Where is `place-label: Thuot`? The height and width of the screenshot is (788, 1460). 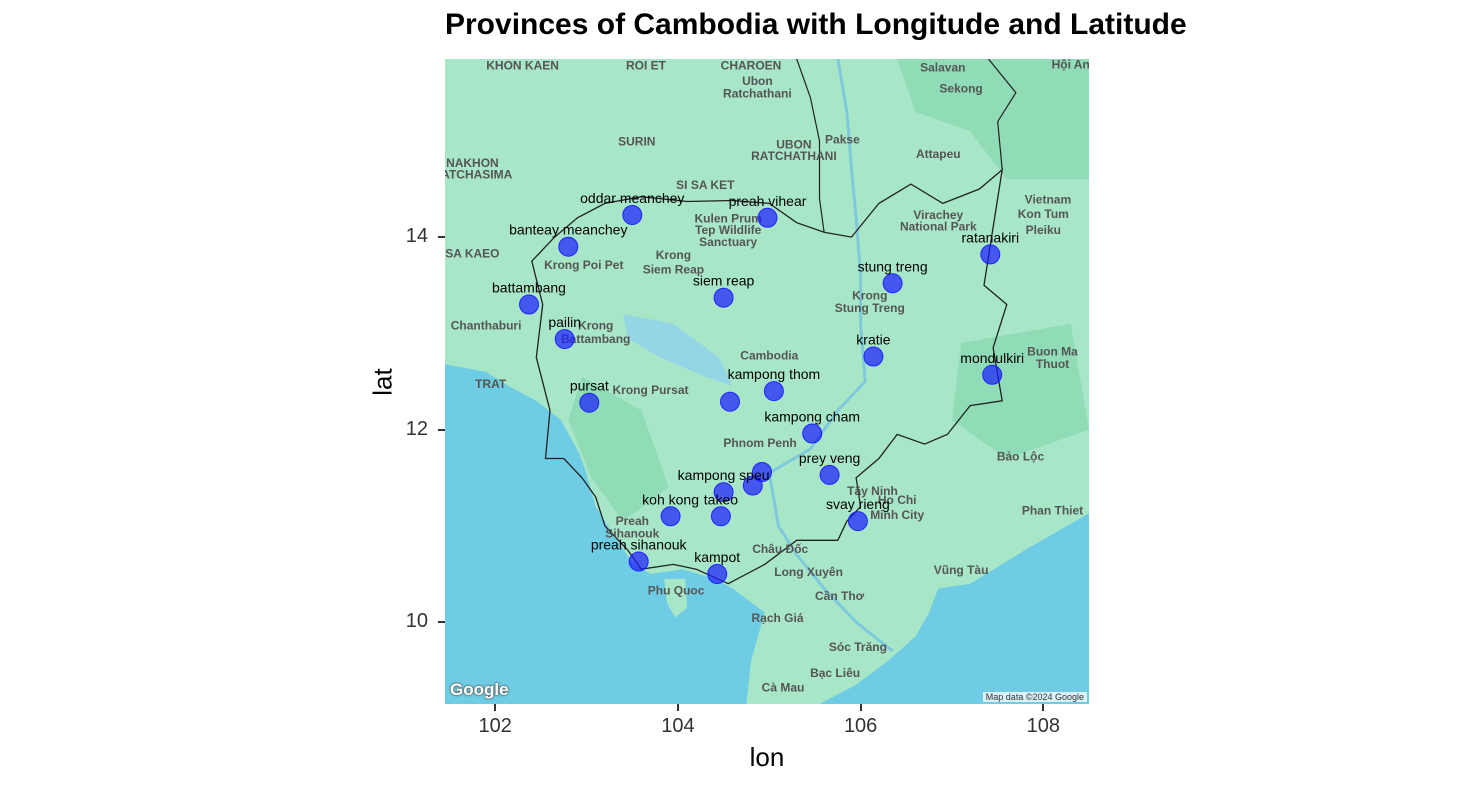
place-label: Thuot is located at coordinates (1052, 364).